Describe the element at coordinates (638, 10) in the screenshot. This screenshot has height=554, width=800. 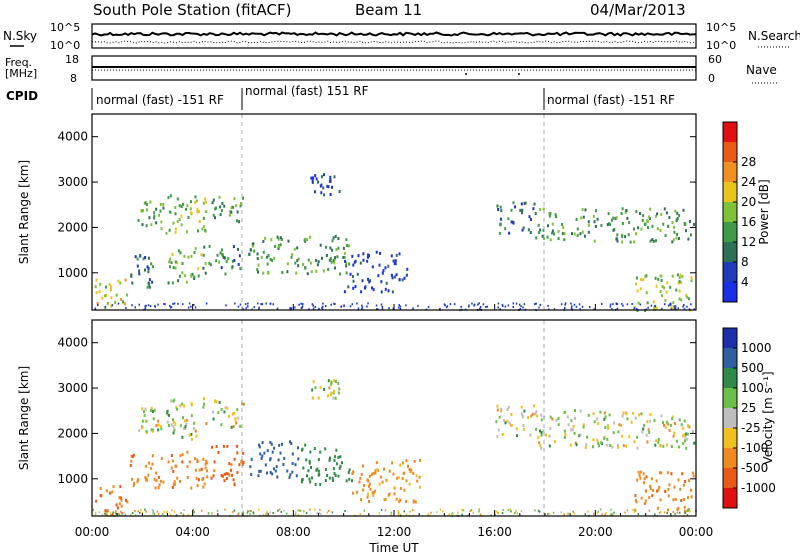
I see `date-label: 04/Mar/2013` at that location.